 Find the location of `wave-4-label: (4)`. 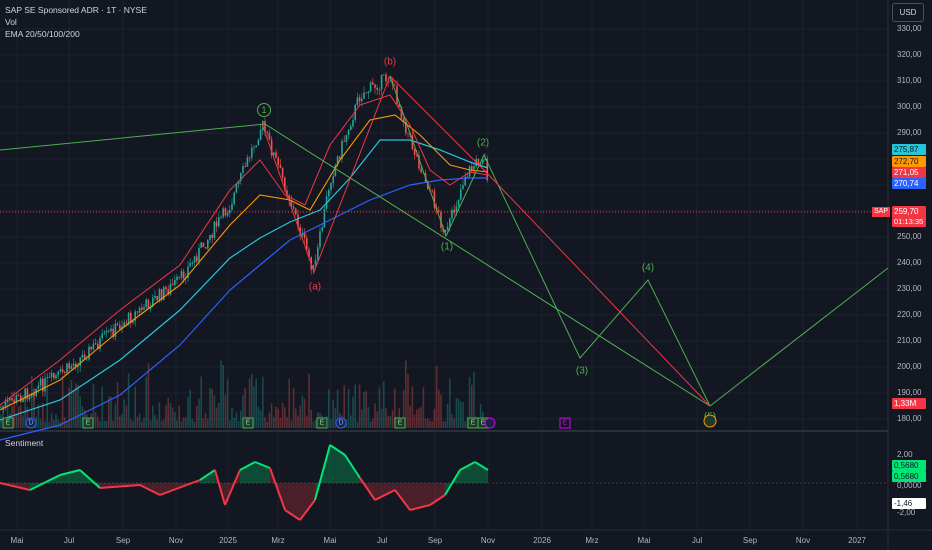

wave-4-label: (4) is located at coordinates (648, 268).